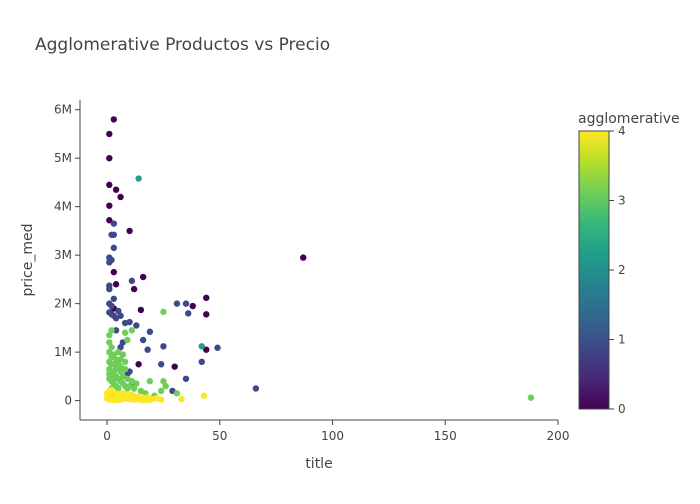  I want to click on y-tick-label: 4M, so click(63, 207).